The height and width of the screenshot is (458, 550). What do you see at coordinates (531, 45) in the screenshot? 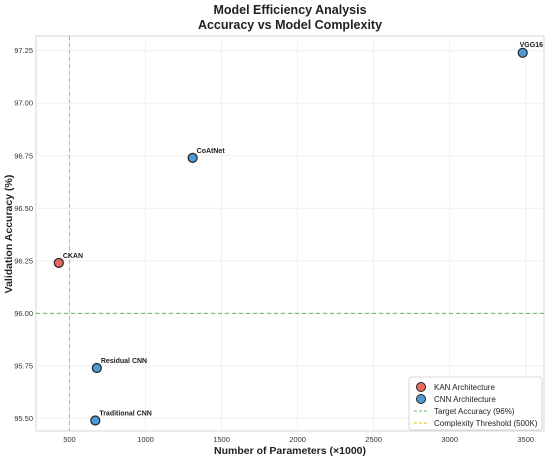
I see `point-label: VGG16` at bounding box center [531, 45].